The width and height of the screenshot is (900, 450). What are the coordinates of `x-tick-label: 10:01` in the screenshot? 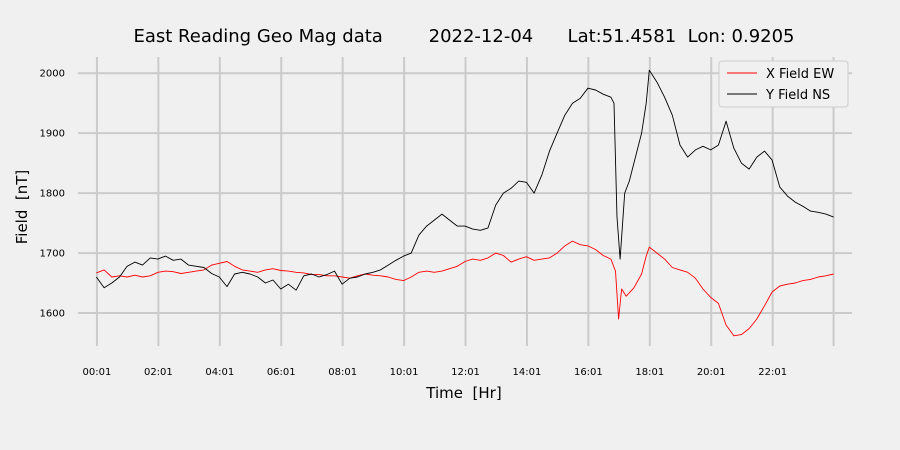 It's located at (404, 372).